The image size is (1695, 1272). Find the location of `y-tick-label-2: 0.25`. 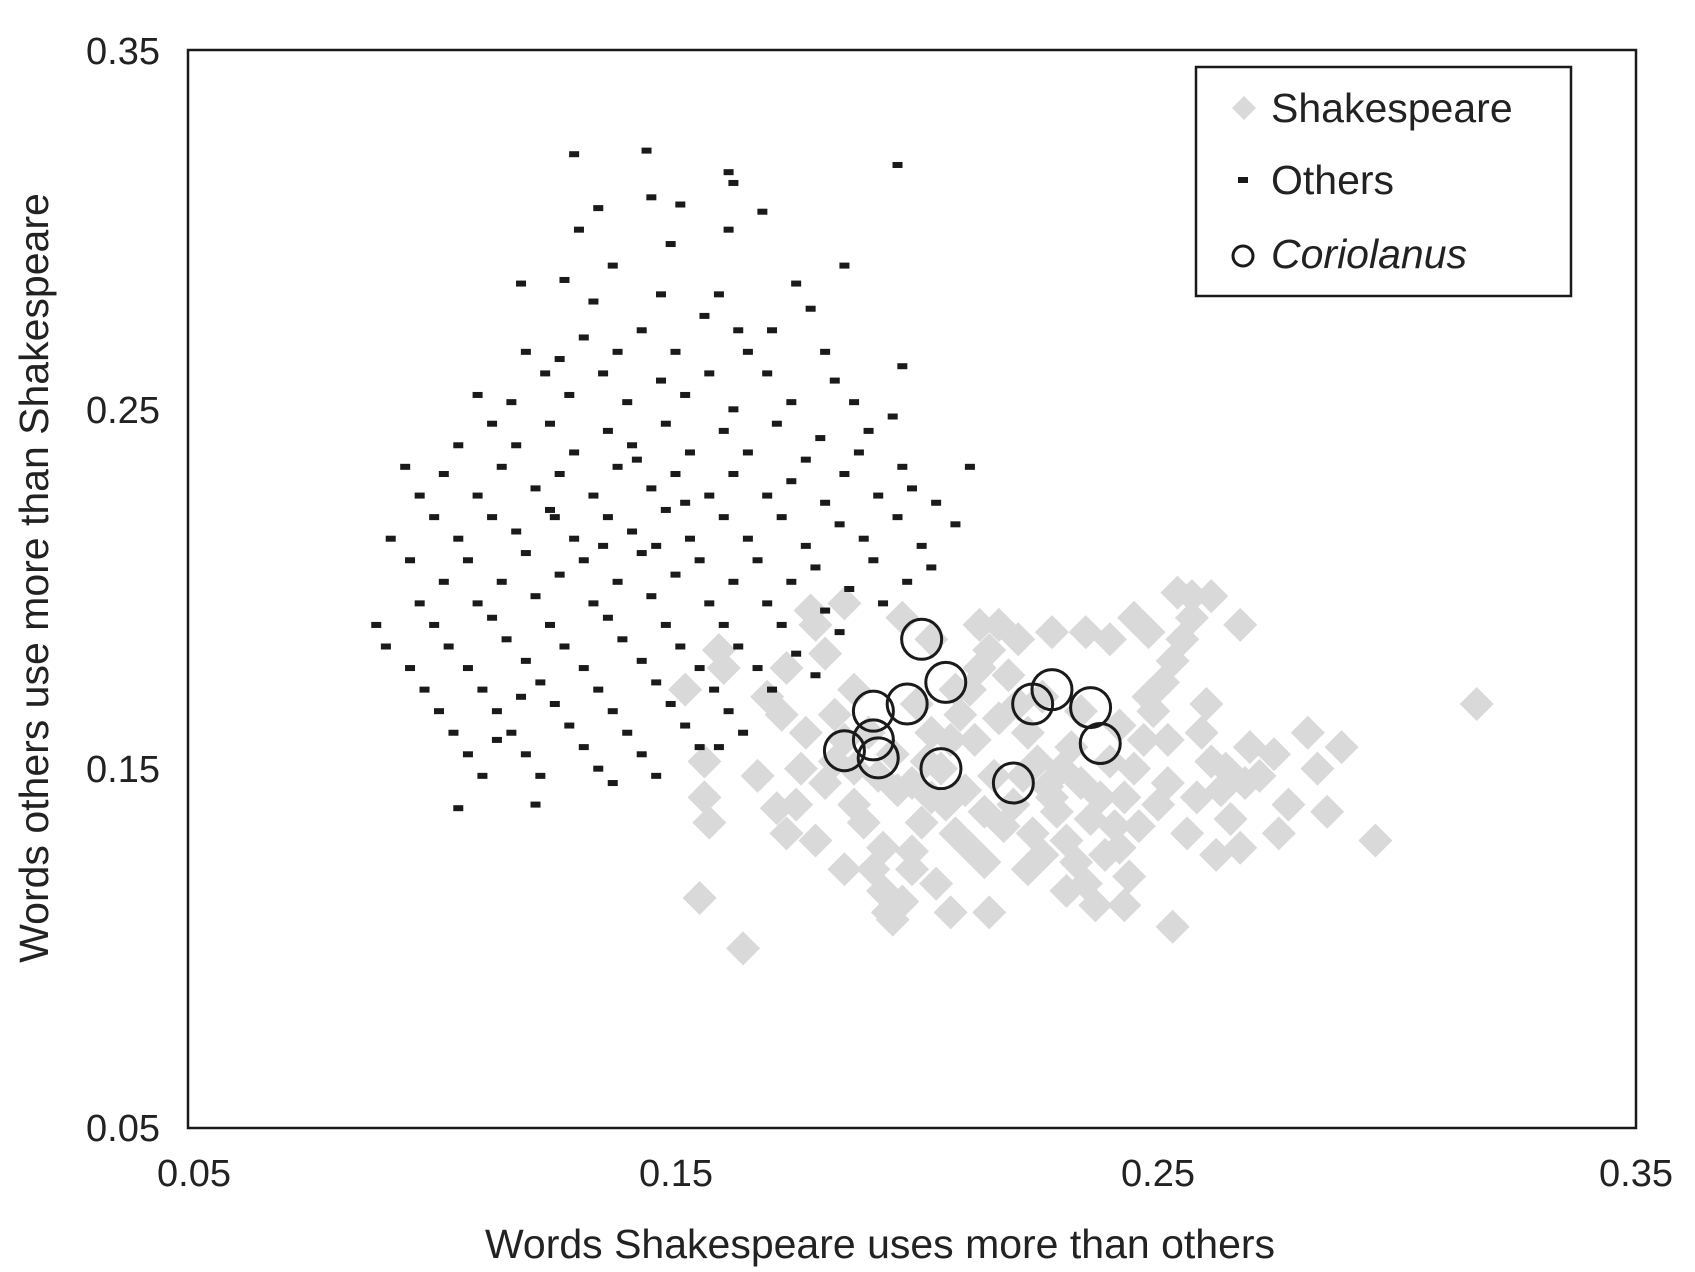

y-tick-label-2: 0.25 is located at coordinates (123, 411).